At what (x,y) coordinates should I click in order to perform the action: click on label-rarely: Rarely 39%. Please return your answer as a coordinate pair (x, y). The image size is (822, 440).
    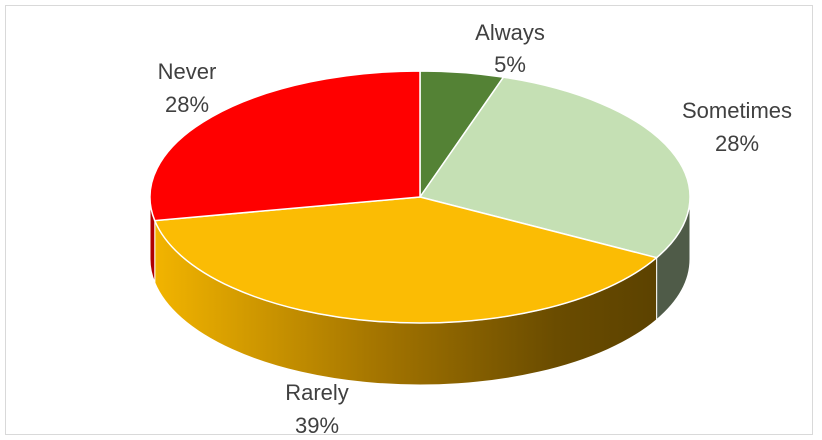
    Looking at the image, I should click on (317, 409).